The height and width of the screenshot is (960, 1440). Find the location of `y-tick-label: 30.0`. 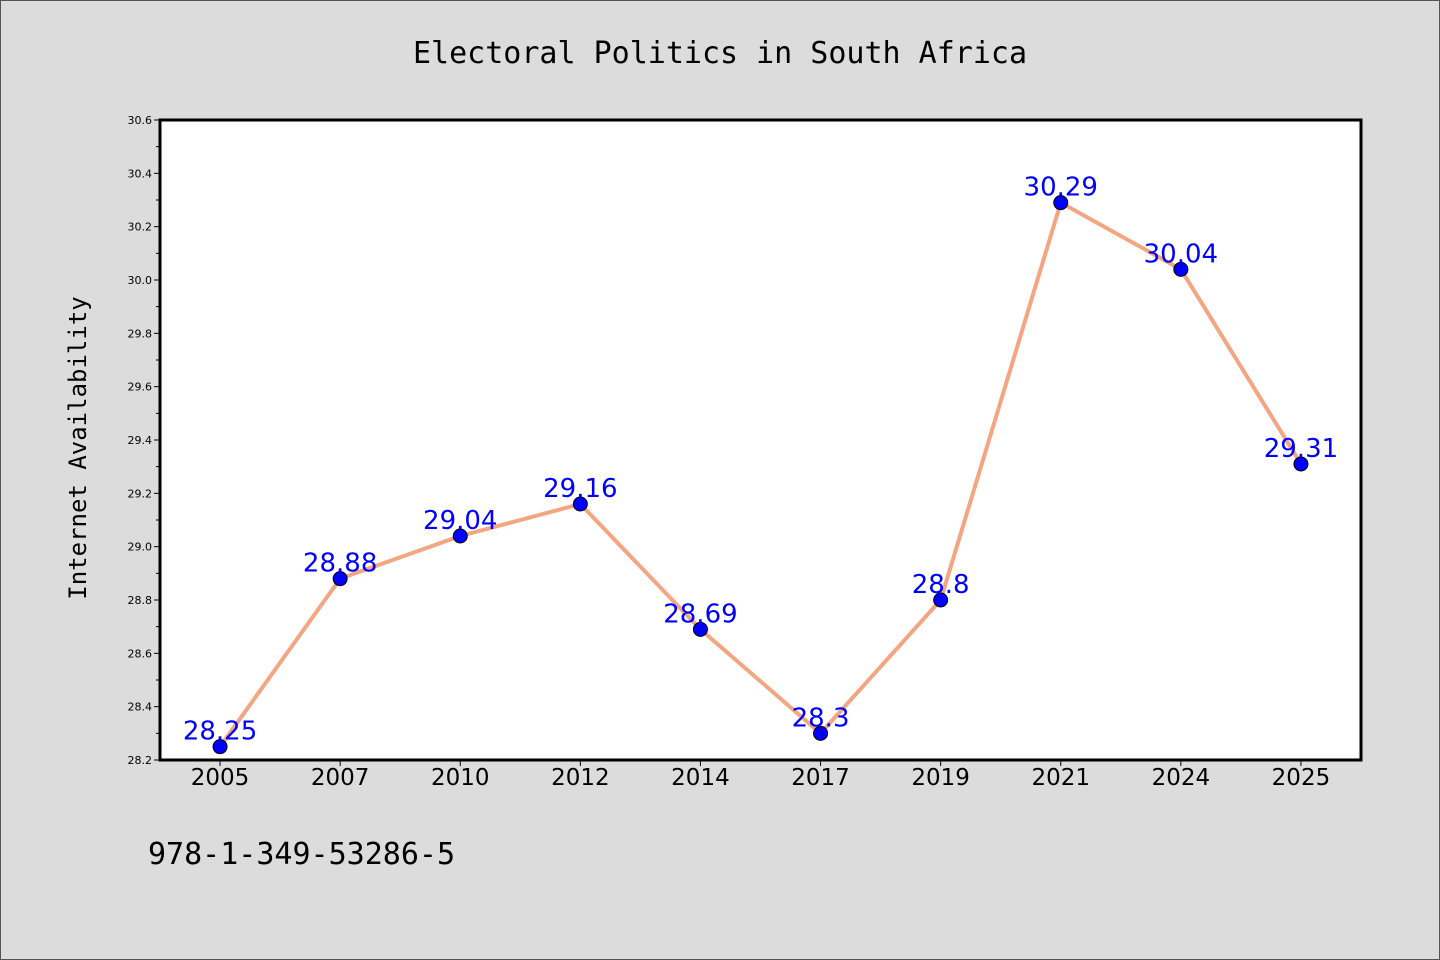

y-tick-label: 30.0 is located at coordinates (140, 280).